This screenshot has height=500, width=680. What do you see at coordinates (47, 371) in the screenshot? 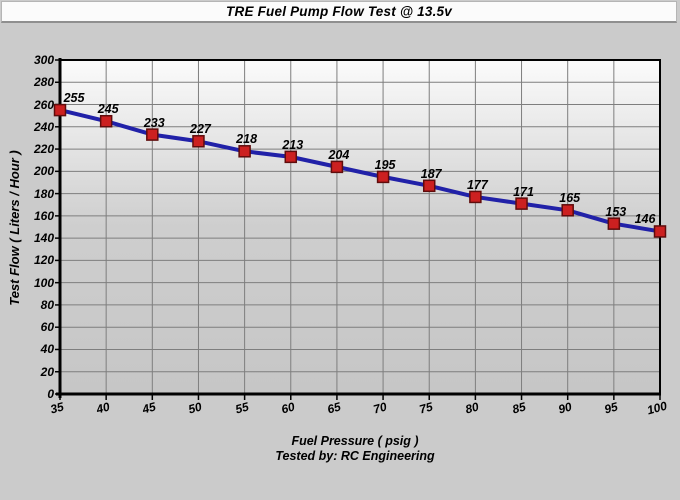
I see `y-tick-label: 20` at bounding box center [47, 371].